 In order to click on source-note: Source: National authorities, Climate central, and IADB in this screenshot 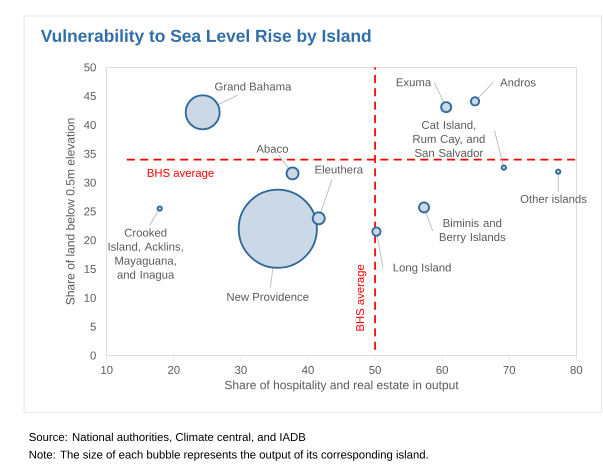, I will do `click(167, 437)`.